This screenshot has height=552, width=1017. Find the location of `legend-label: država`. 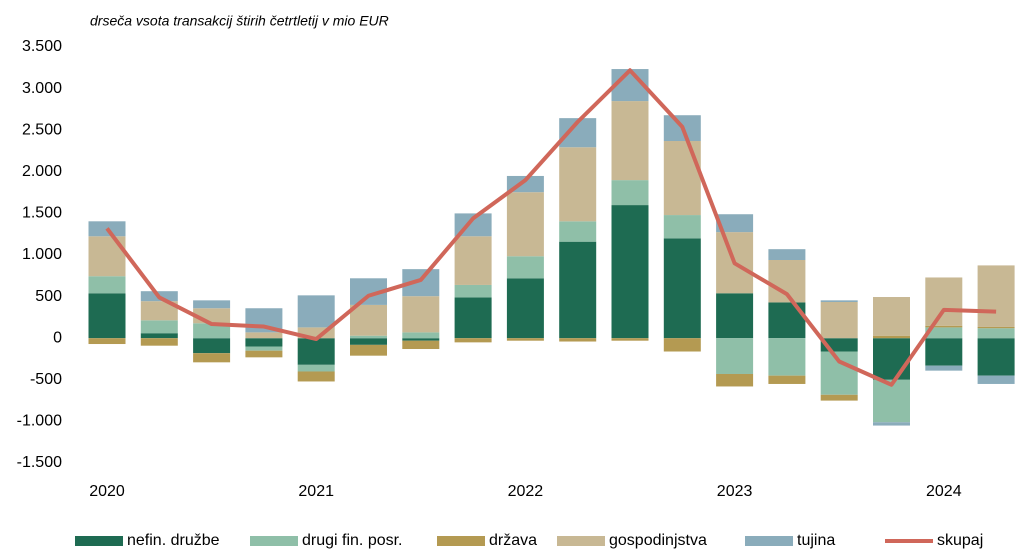

legend-label: država is located at coordinates (513, 540).